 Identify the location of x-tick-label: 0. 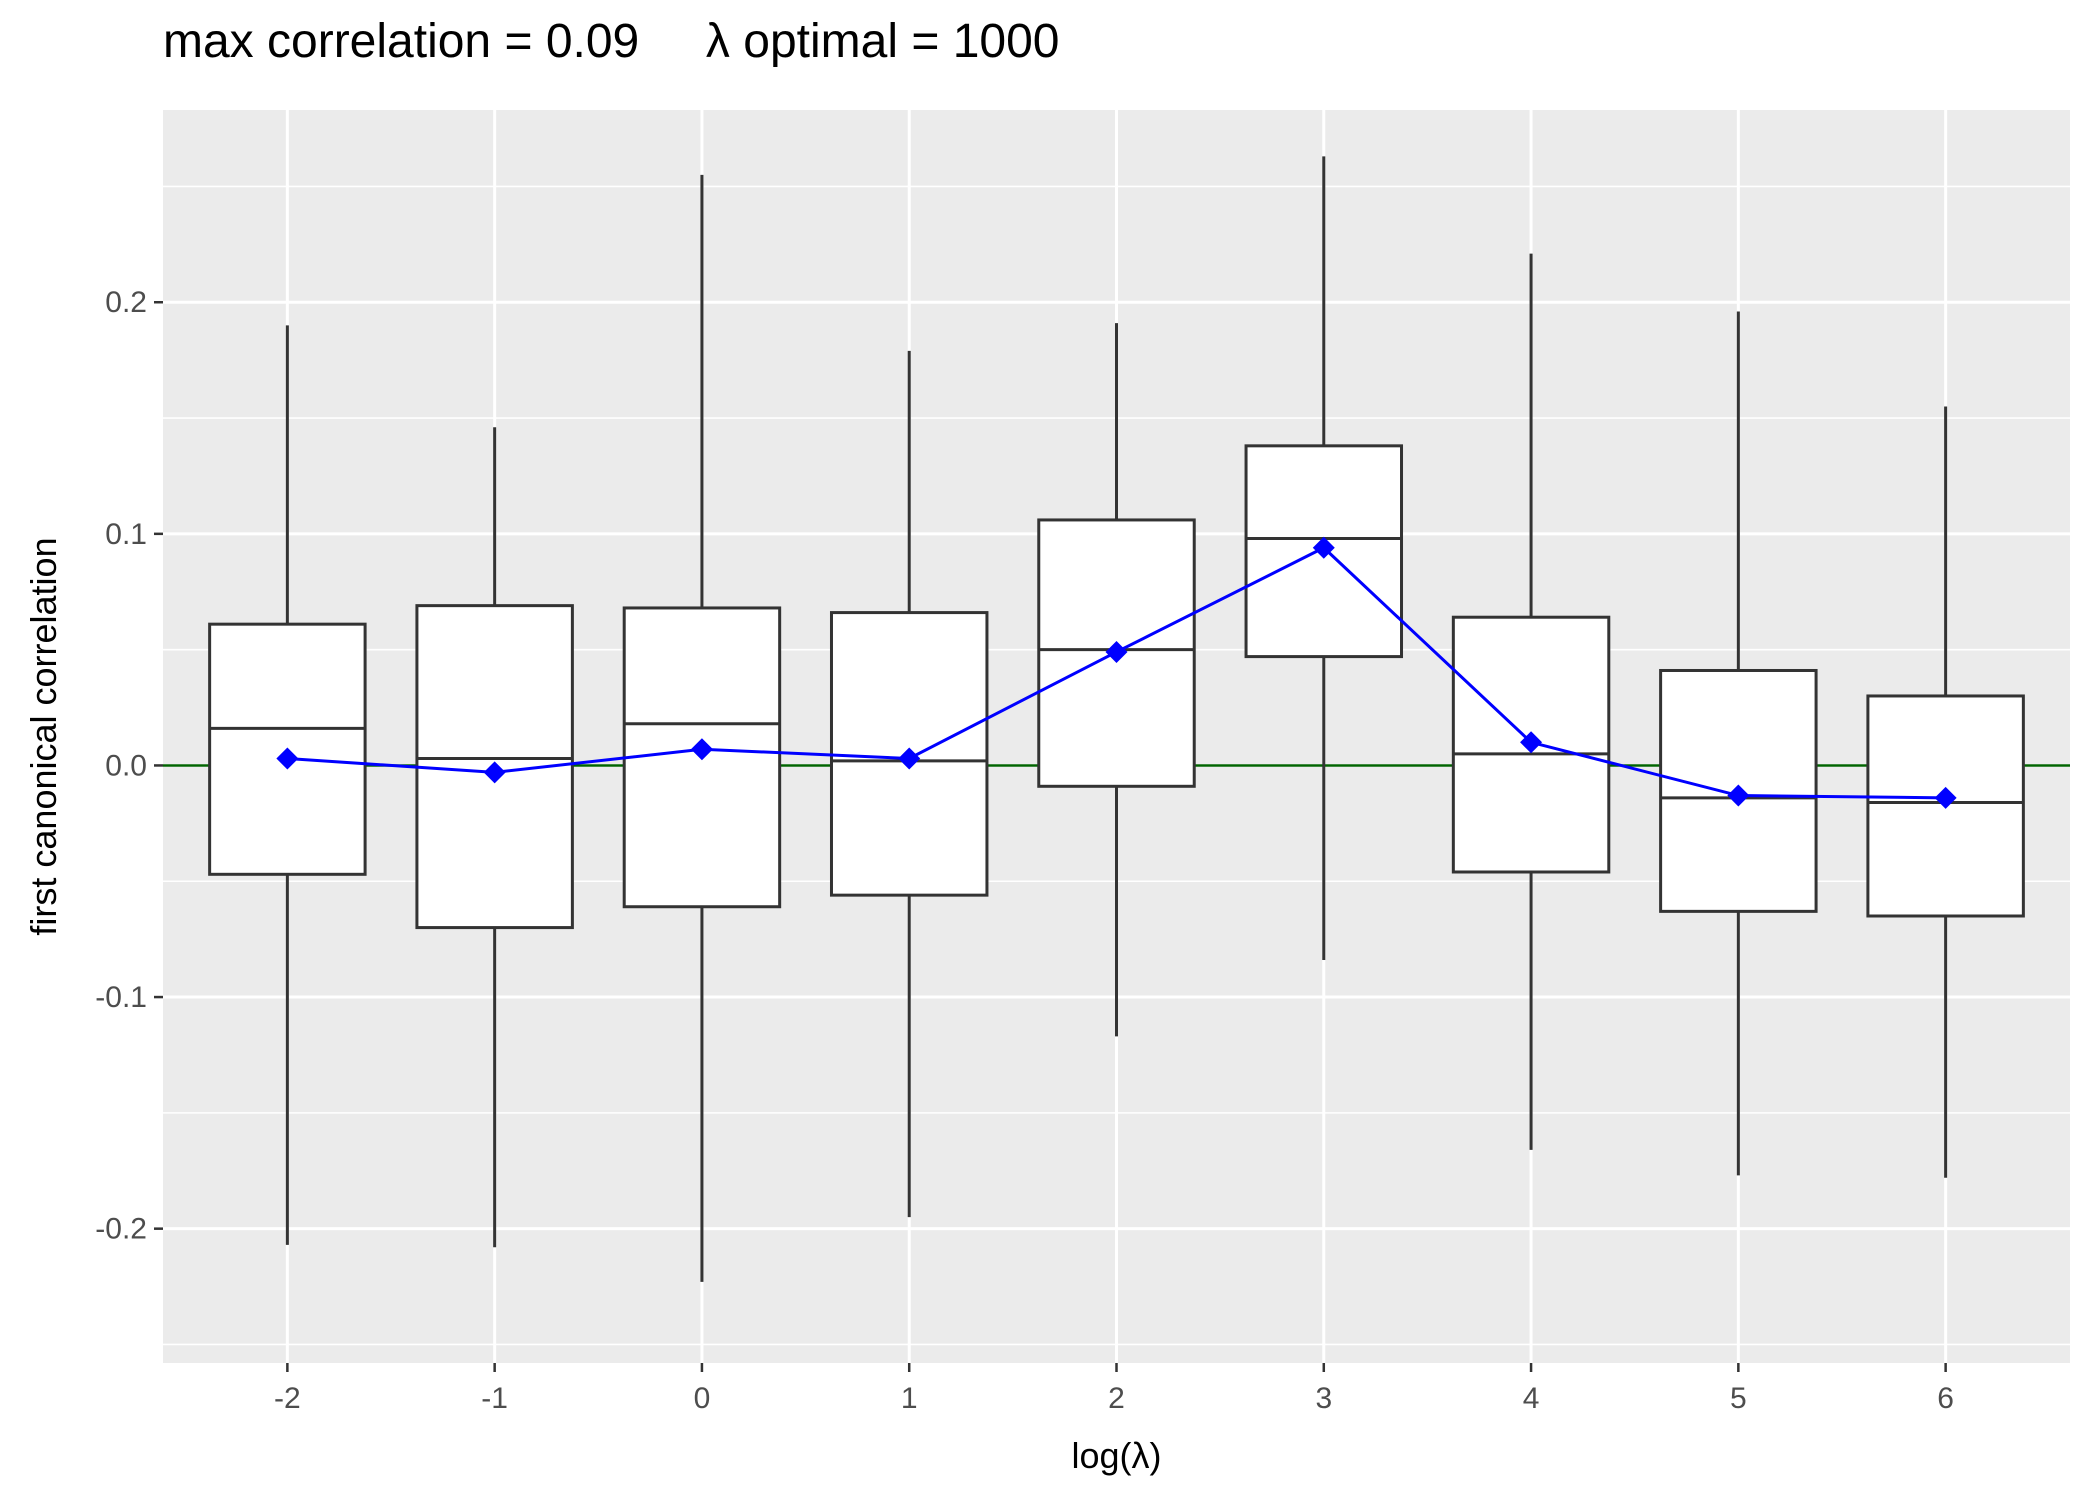
(702, 1398).